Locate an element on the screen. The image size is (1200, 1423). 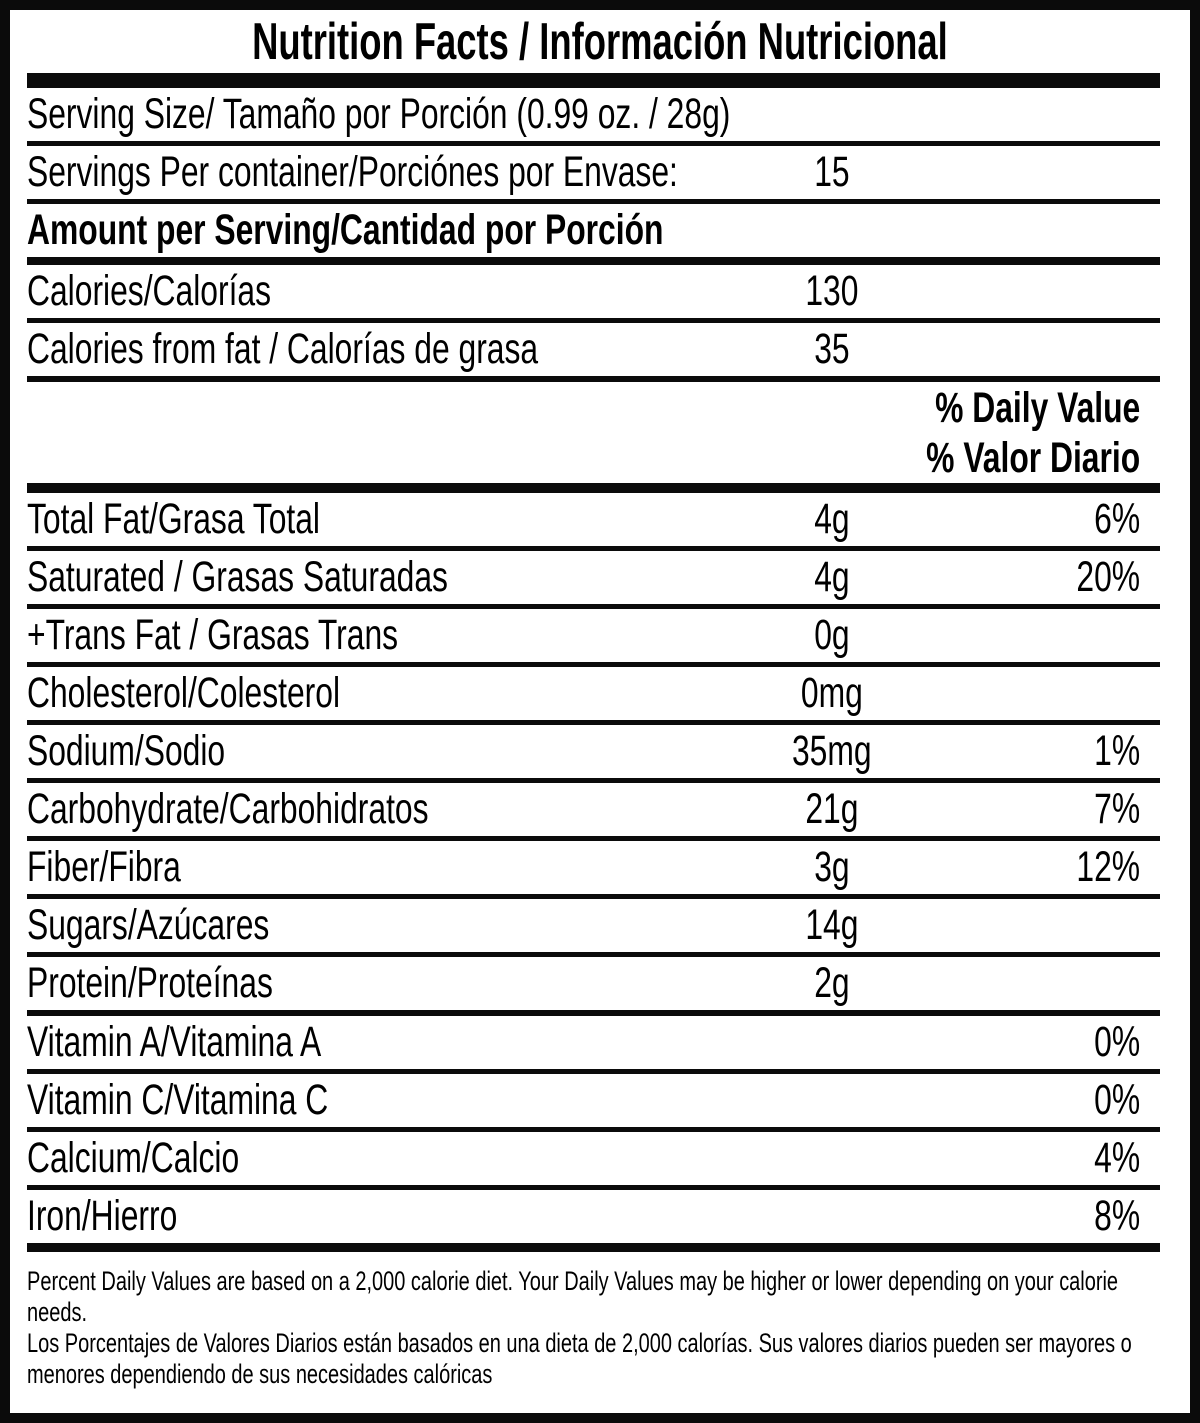
nutrient-amount: 4g is located at coordinates (832, 577).